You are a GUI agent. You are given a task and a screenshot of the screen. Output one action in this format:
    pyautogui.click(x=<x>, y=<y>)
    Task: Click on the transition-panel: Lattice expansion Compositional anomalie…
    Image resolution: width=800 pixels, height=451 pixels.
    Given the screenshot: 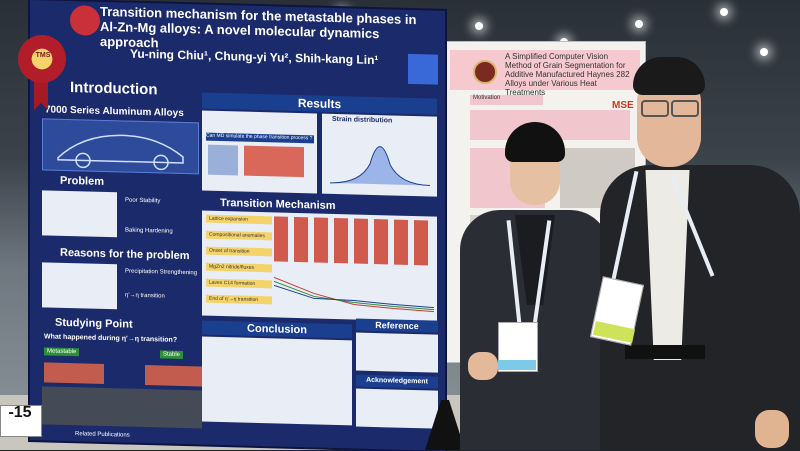 What is the action you would take?
    pyautogui.click(x=319, y=266)
    